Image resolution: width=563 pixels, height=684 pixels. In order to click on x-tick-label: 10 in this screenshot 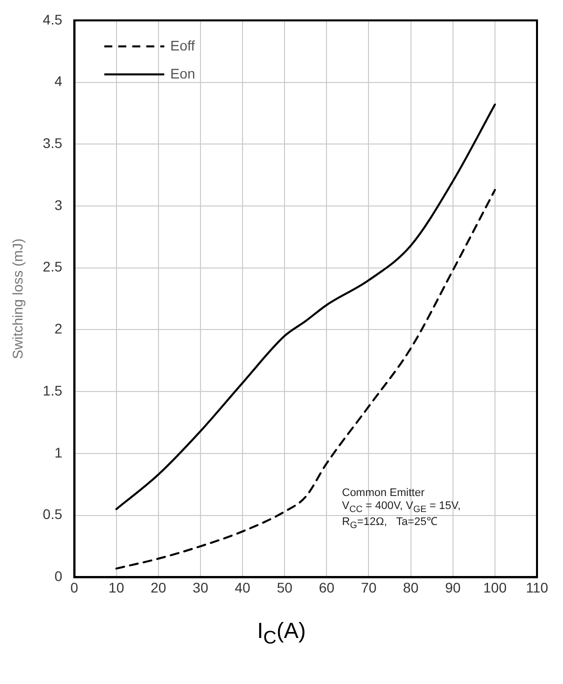, I will do `click(116, 587)`.